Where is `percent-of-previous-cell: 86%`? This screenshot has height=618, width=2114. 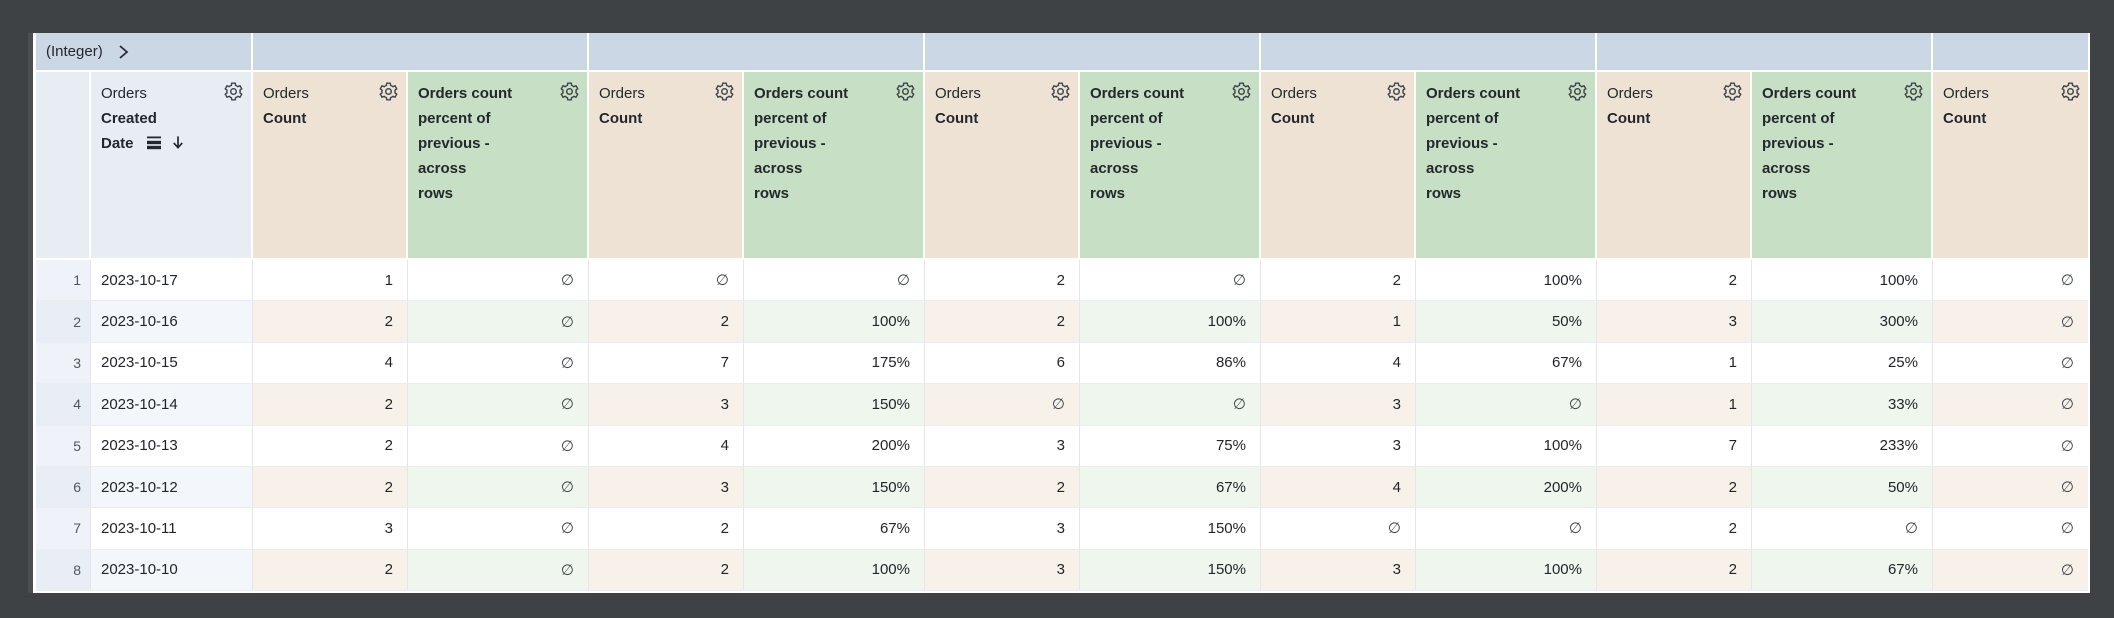
percent-of-previous-cell: 86% is located at coordinates (1170, 363).